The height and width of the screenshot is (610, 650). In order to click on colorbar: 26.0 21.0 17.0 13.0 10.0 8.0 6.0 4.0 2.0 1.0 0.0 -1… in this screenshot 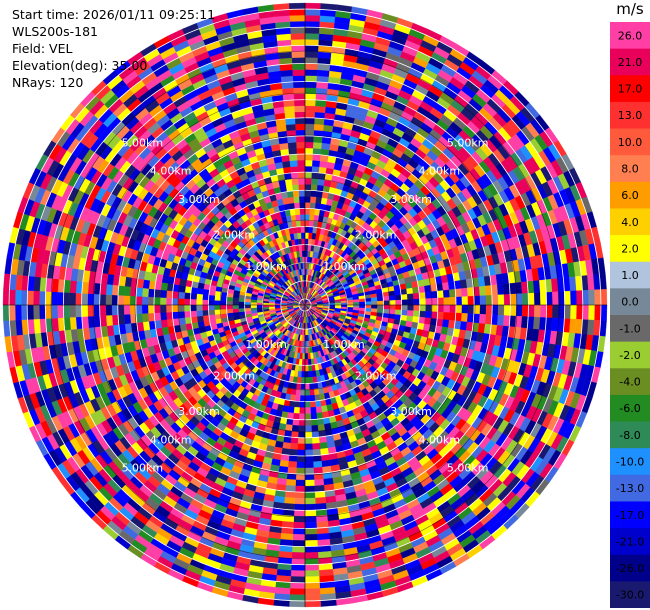, I will do `click(630, 315)`.